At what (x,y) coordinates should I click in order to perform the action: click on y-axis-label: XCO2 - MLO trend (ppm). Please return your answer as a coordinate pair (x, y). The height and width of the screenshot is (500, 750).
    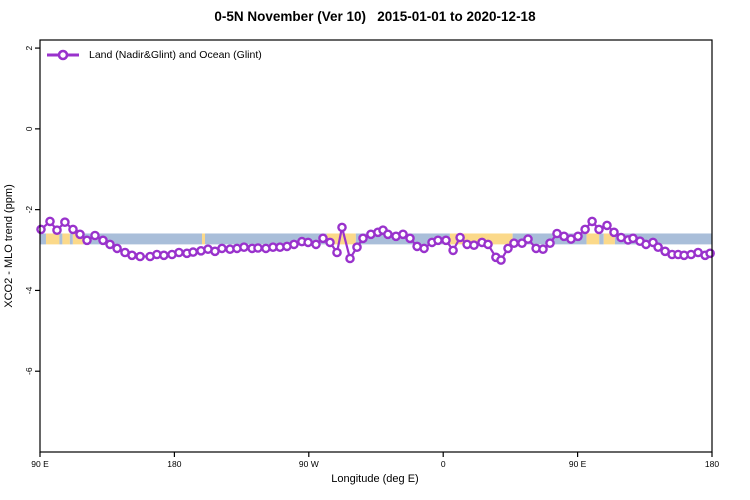
    Looking at the image, I should click on (9, 246).